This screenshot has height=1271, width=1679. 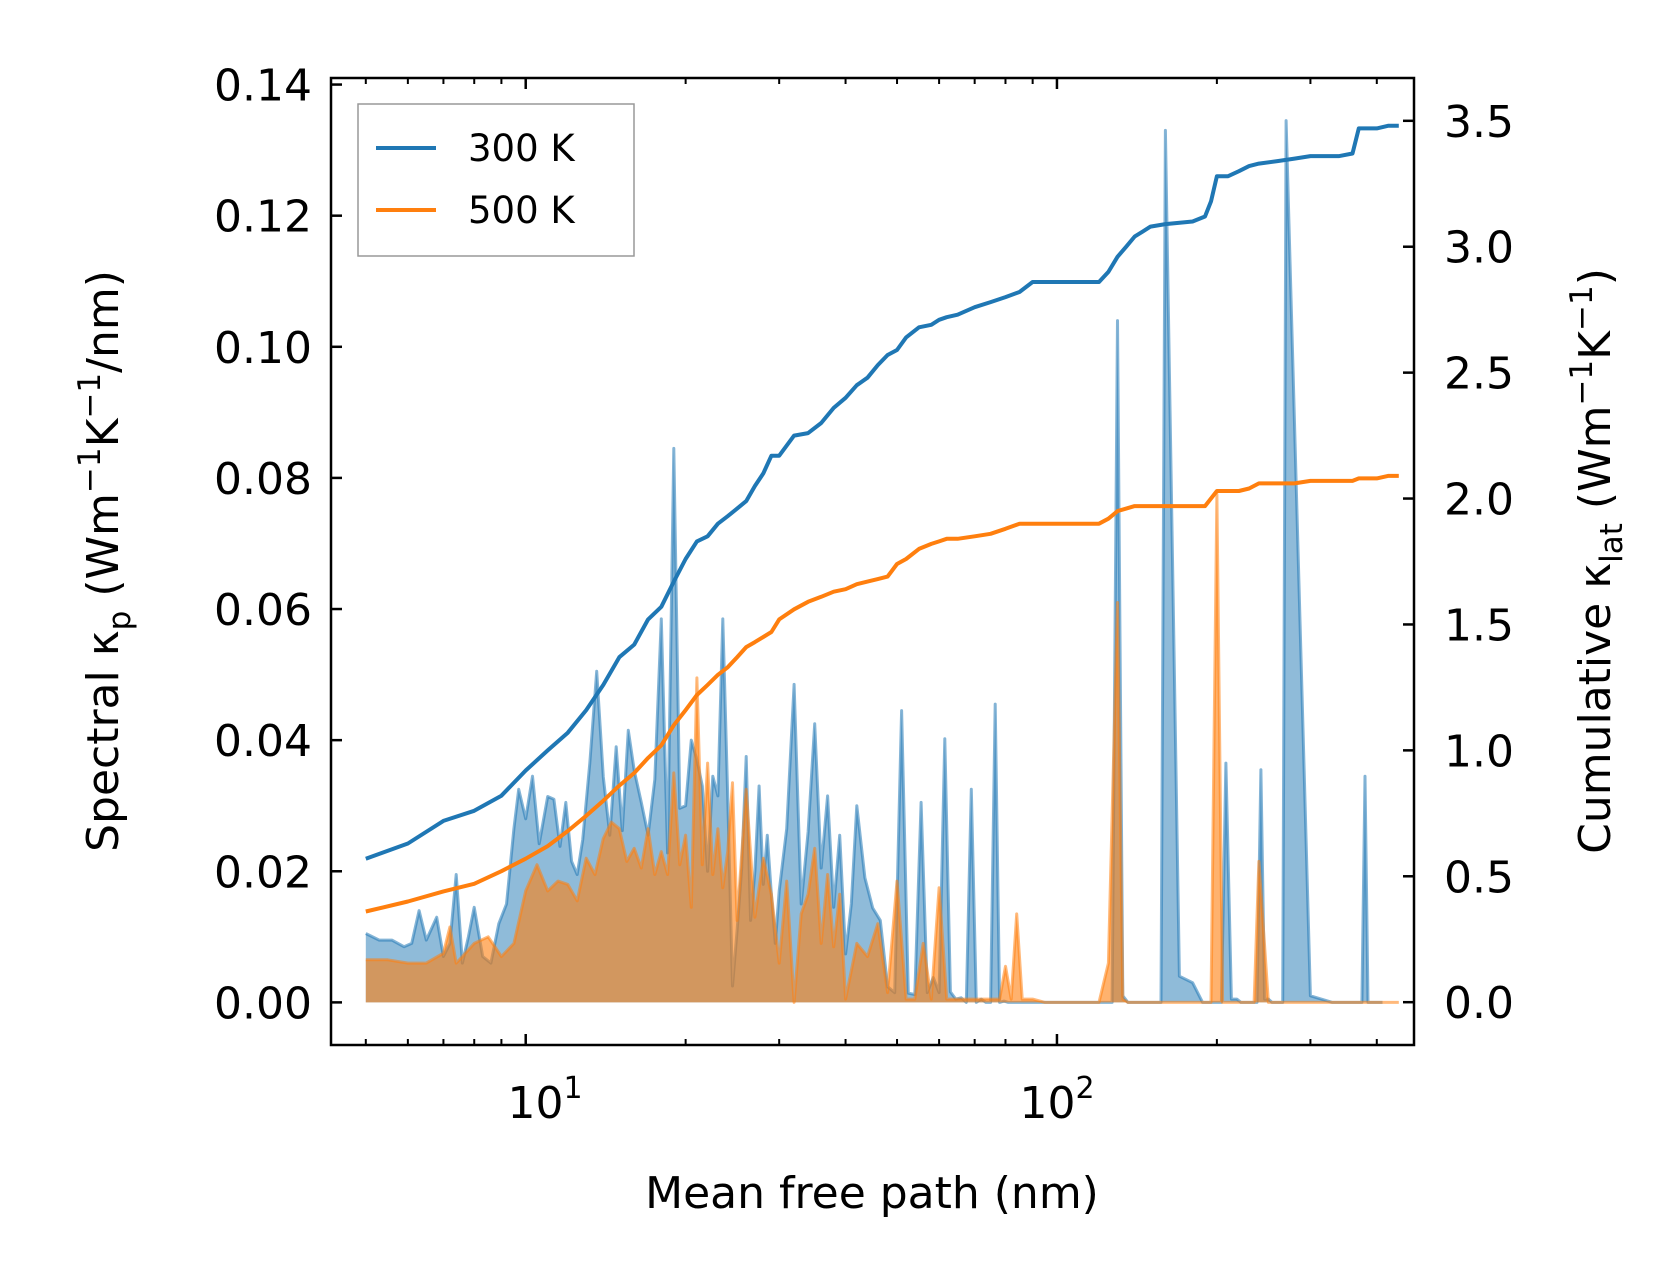 I want to click on right-tick-label: 2.0, so click(x=1479, y=500).